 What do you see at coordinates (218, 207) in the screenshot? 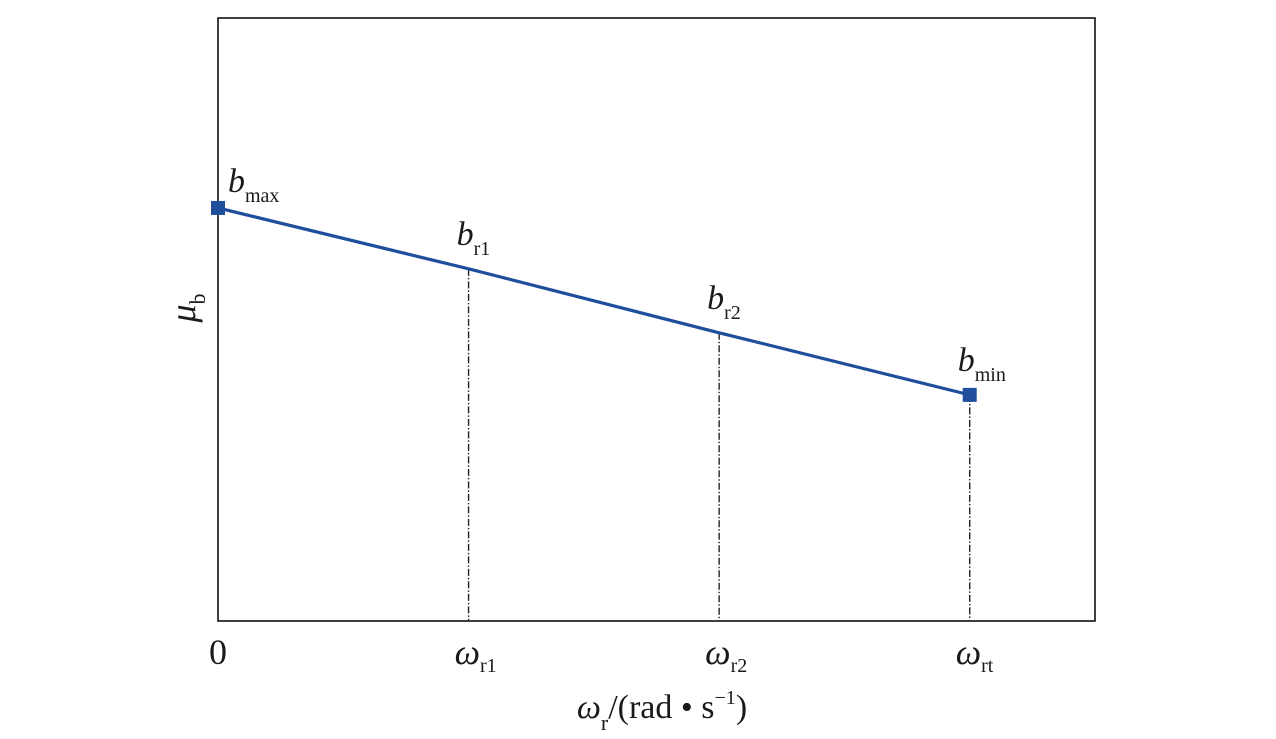
I see `series-marker-max` at bounding box center [218, 207].